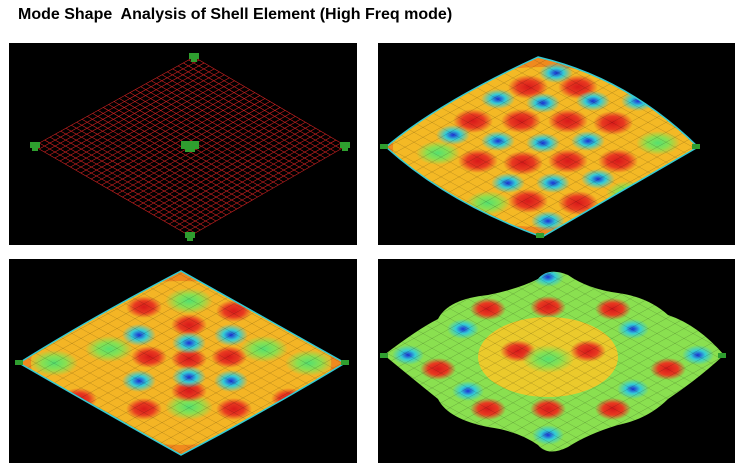  Describe the element at coordinates (194, 57) in the screenshot. I see `support-node-top` at that location.